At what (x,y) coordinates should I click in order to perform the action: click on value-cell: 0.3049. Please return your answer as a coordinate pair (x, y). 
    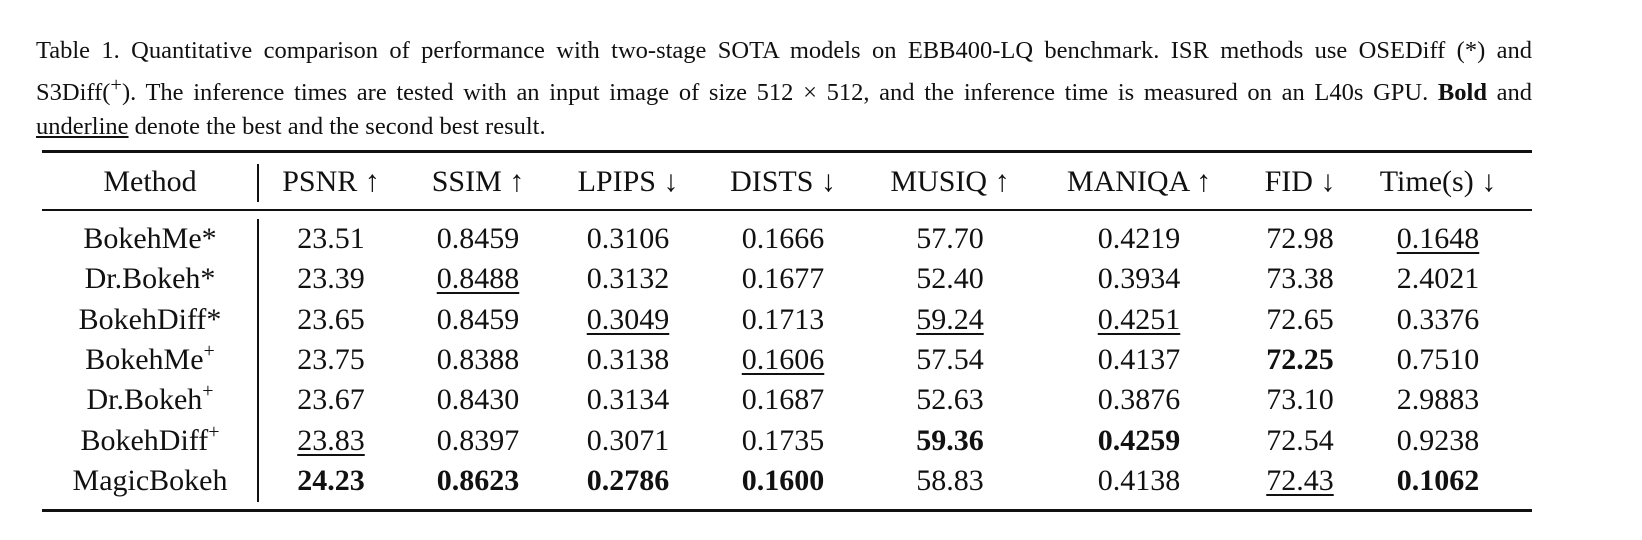
    Looking at the image, I should click on (628, 320).